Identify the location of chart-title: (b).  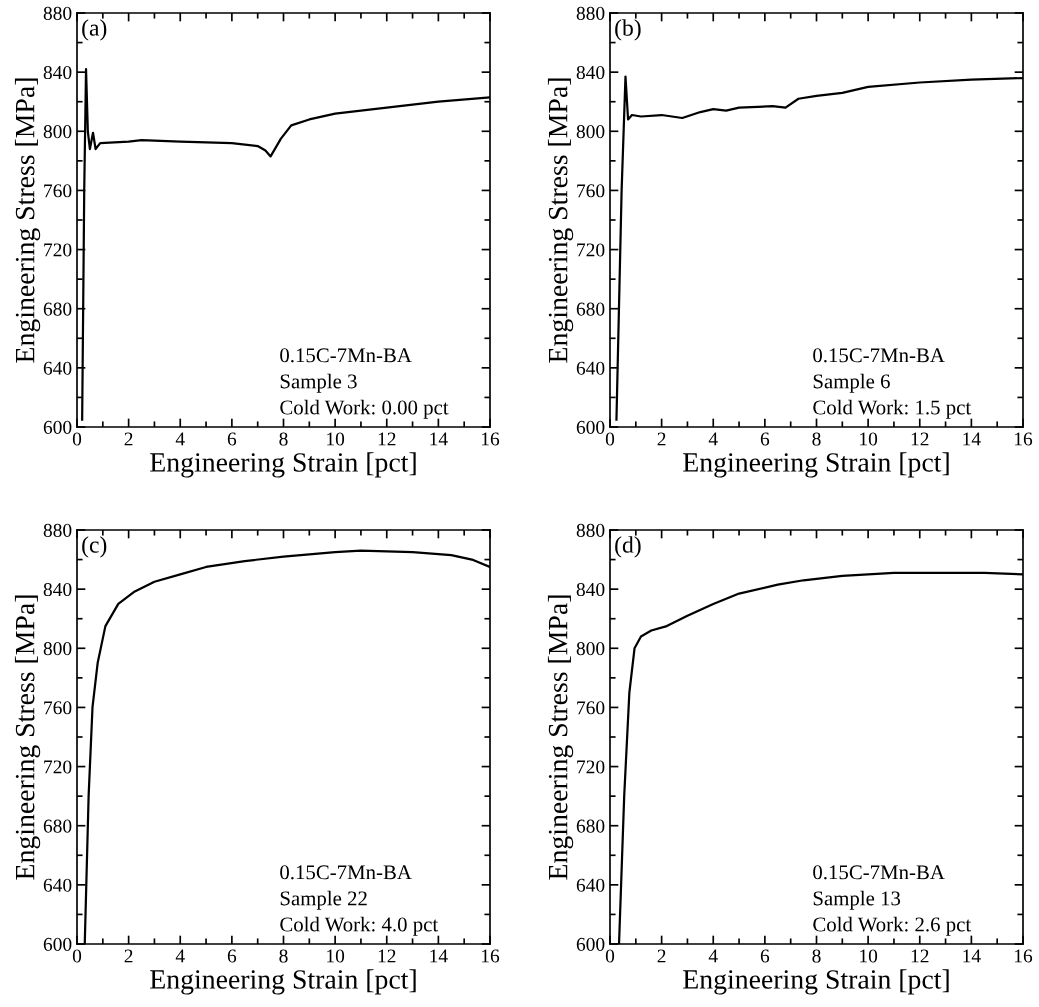
(628, 30).